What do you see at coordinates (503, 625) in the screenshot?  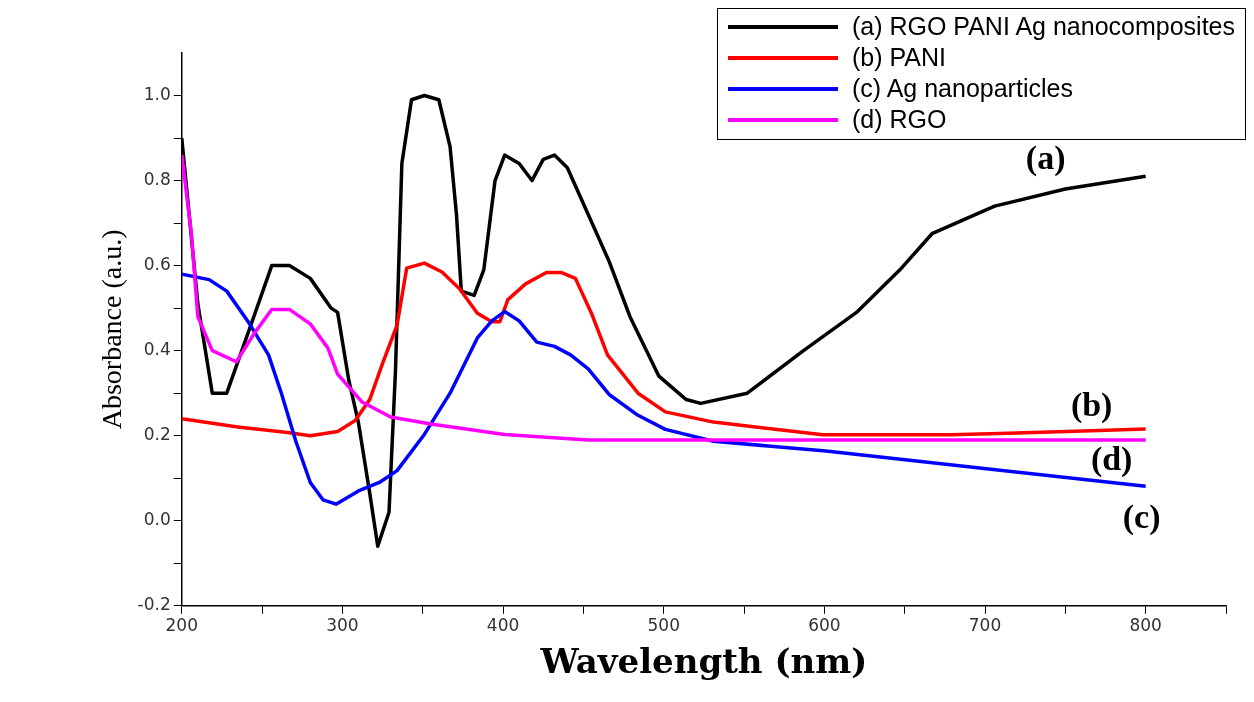 I see `x-tick-label: 400` at bounding box center [503, 625].